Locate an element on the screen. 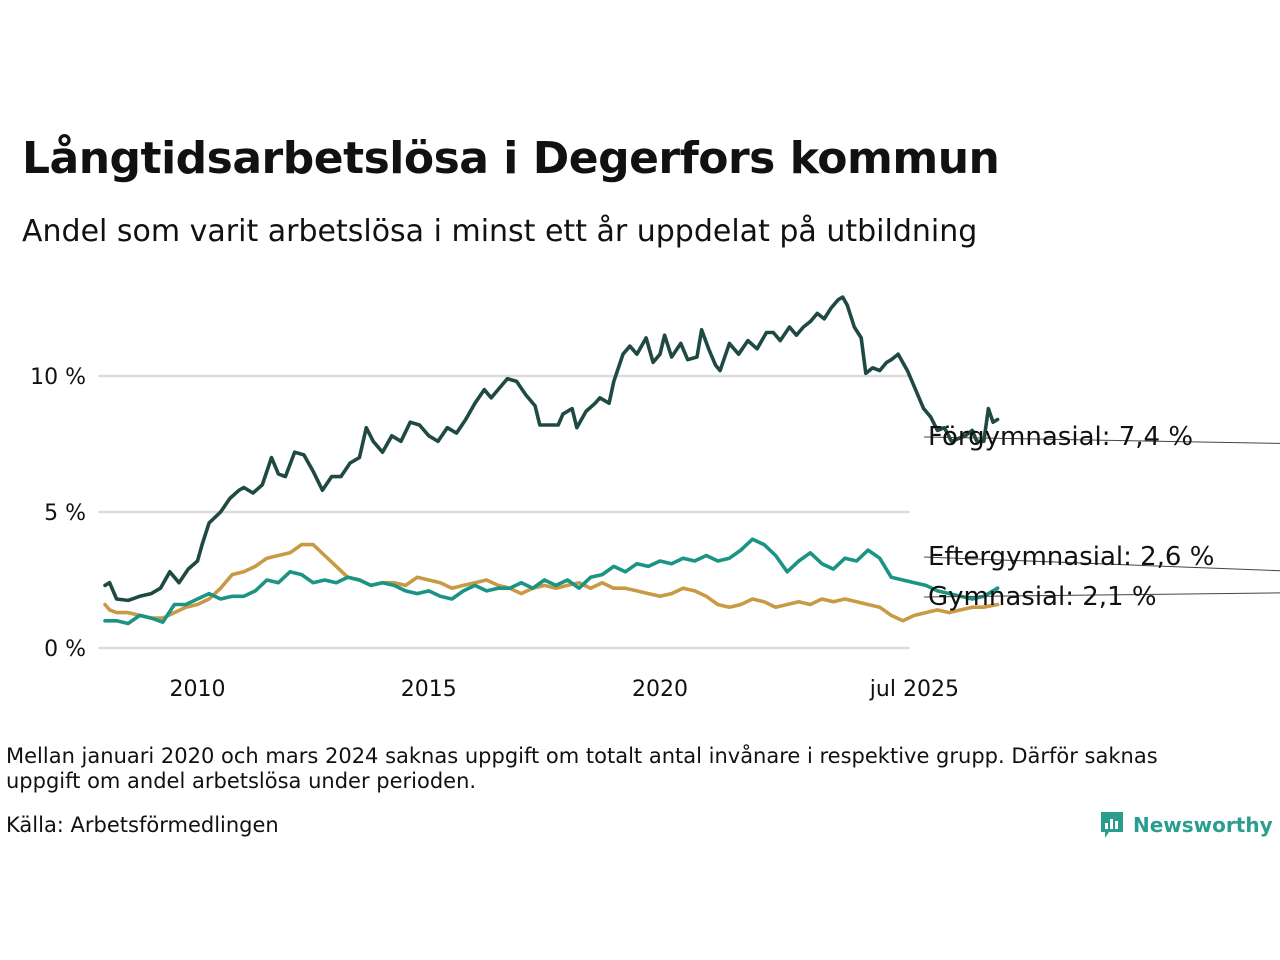  x-tick-label: 2010 is located at coordinates (198, 689).